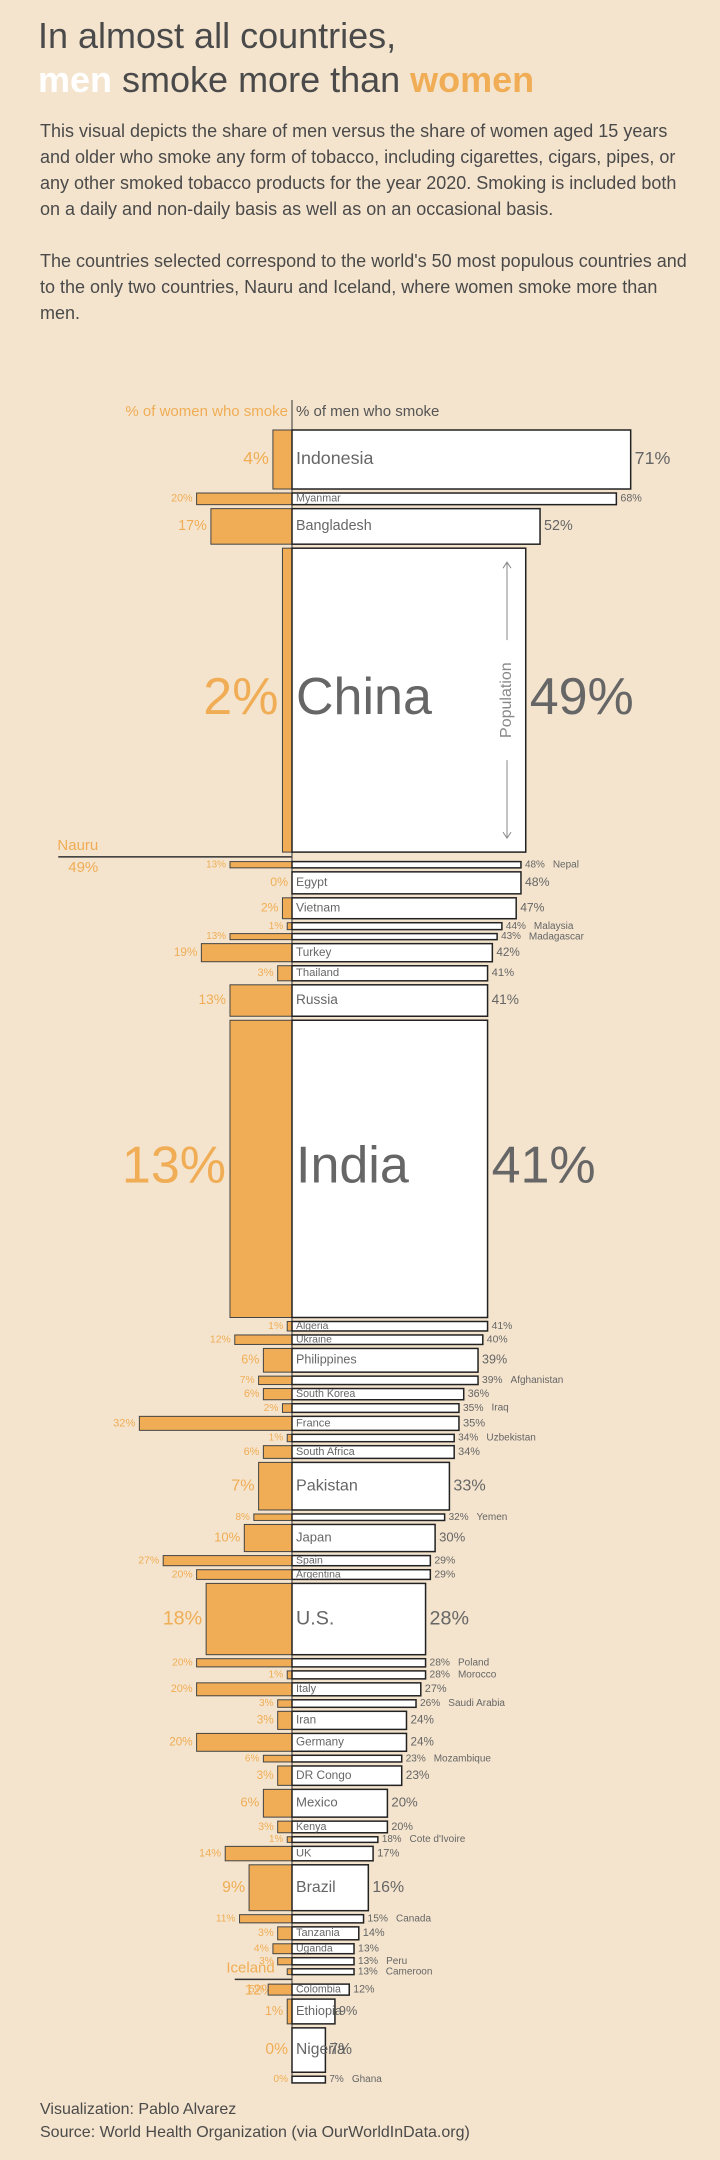  What do you see at coordinates (421, 1741) in the screenshot?
I see `men-value-label: 24%` at bounding box center [421, 1741].